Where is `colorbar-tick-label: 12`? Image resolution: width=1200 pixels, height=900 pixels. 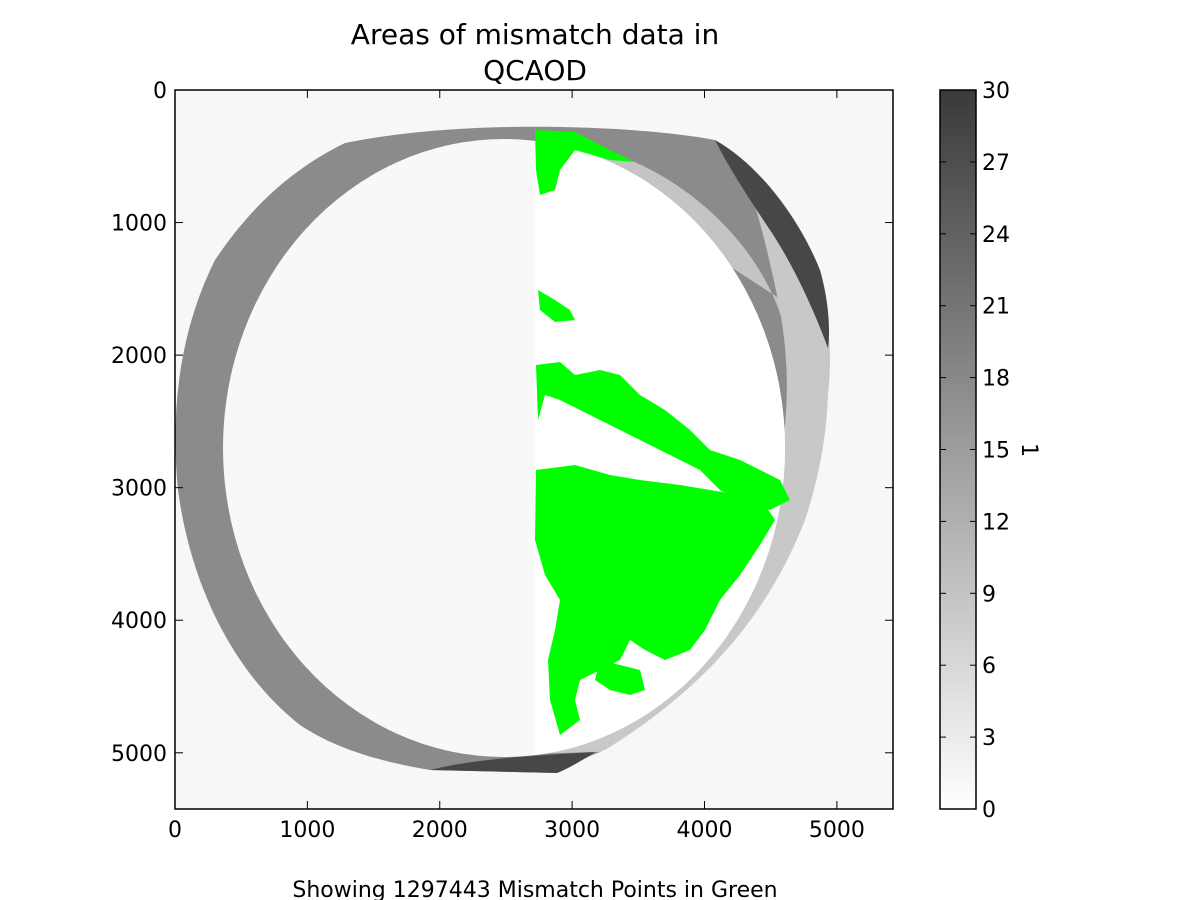 colorbar-tick-label: 12 is located at coordinates (996, 522).